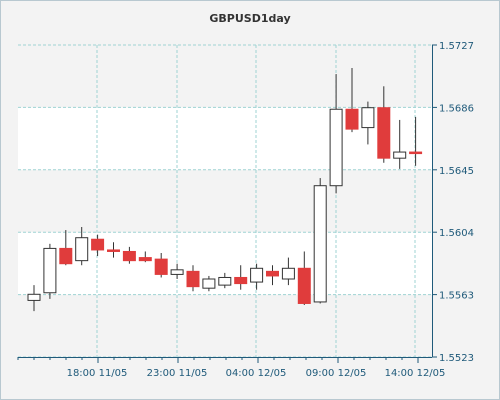  Describe the element at coordinates (249, 18) in the screenshot. I see `chart-title: GBPUSD1day` at that location.